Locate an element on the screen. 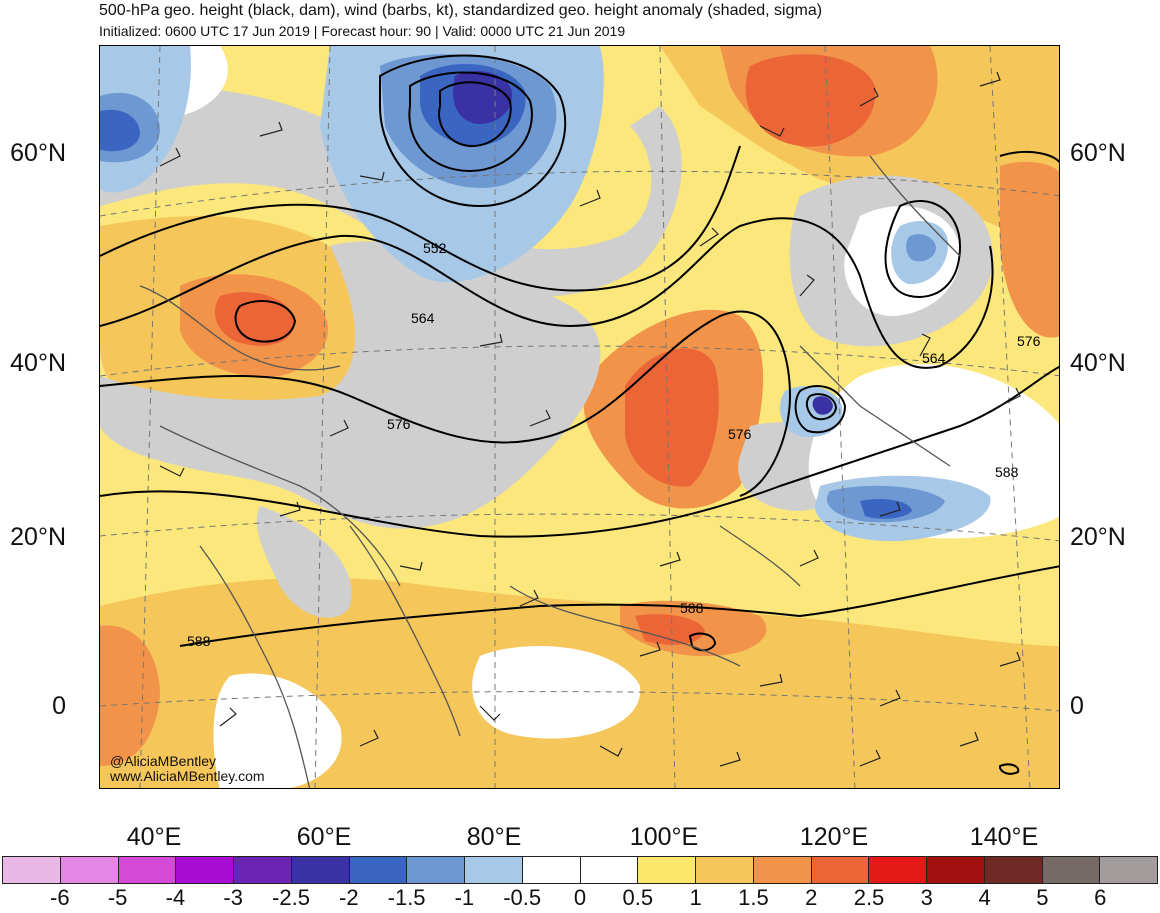  anomaly-gray-south is located at coordinates (304, 562).